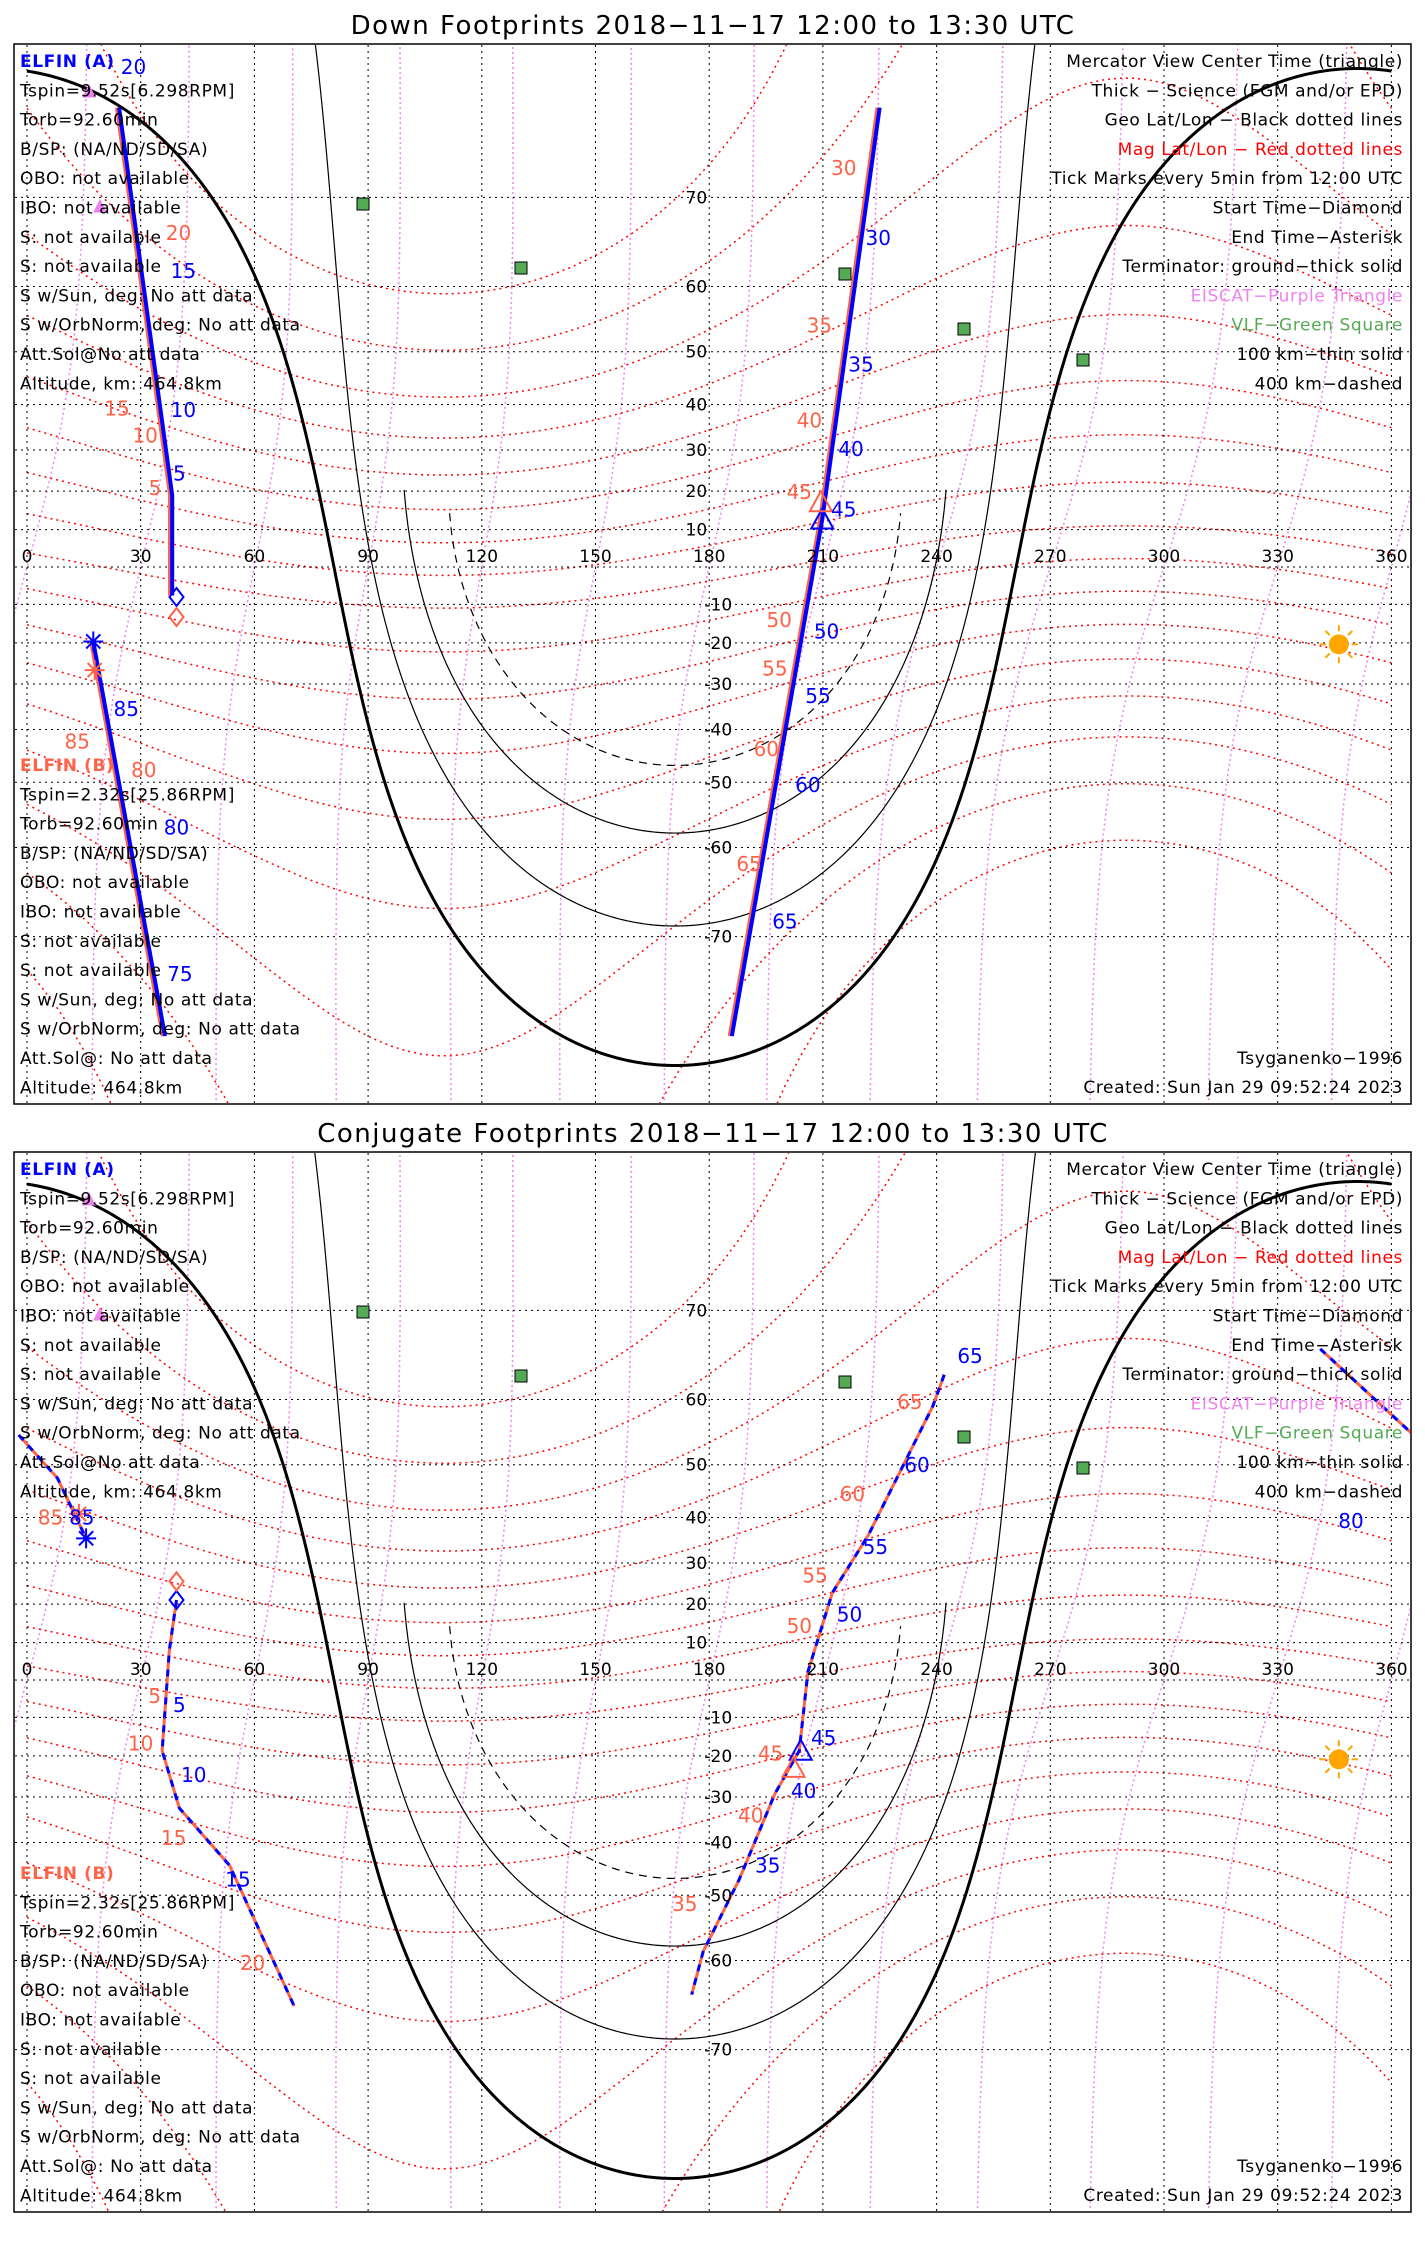  Describe the element at coordinates (1254, 1229) in the screenshot. I see `legend-line: Geo Lat/Lon − Black dotted lines` at that location.